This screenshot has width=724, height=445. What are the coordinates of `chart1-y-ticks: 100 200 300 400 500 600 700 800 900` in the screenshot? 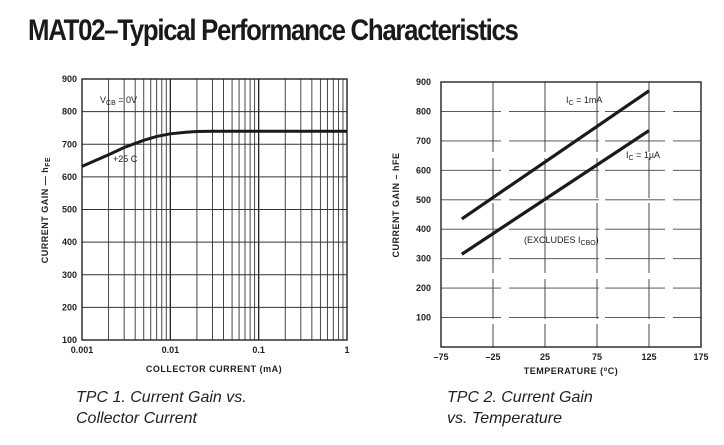 It's located at (69, 209).